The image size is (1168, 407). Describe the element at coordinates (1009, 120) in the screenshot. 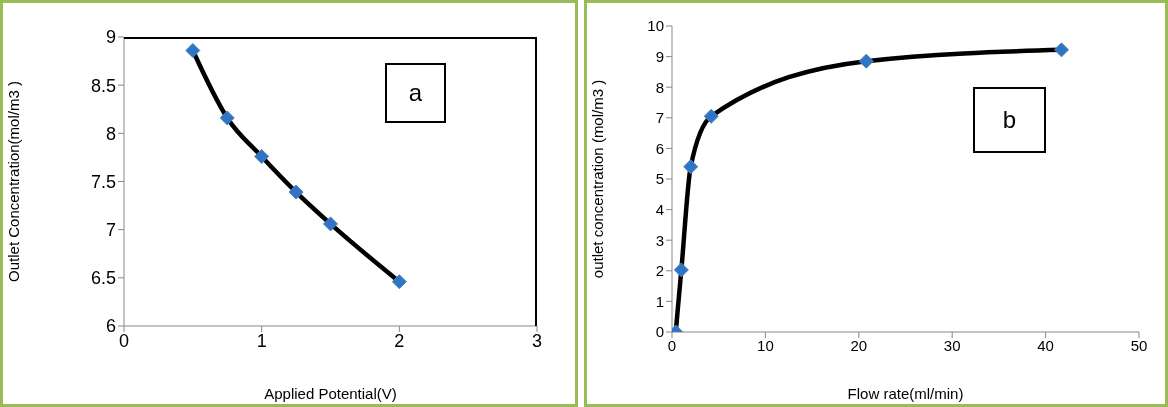

I see `annotation: b` at that location.